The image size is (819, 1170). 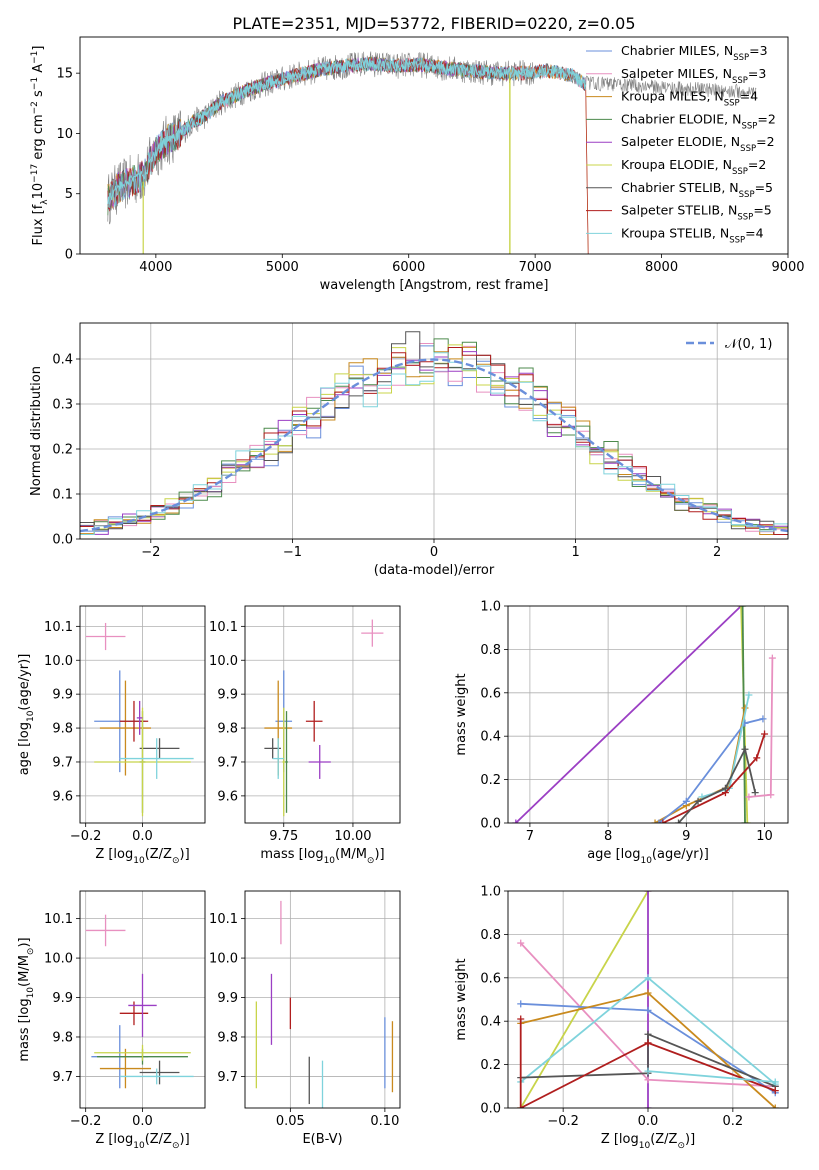 I want to click on x-tick-label: 1, so click(x=575, y=552).